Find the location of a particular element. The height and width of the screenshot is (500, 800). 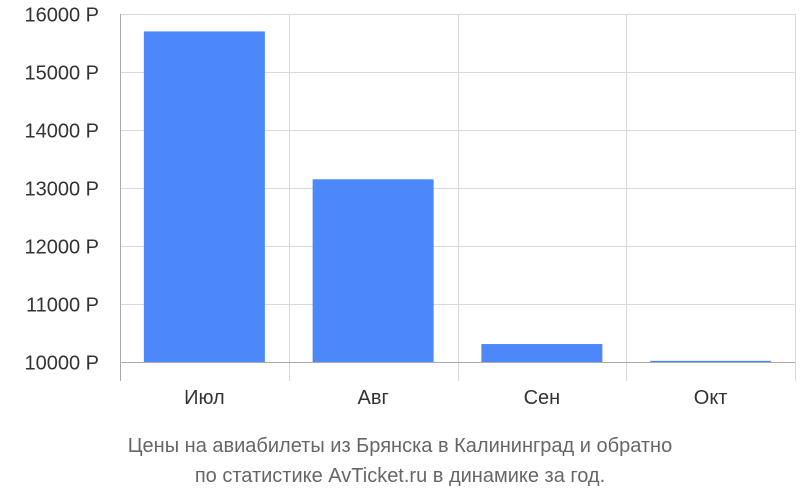

bar-Июл is located at coordinates (204, 197).